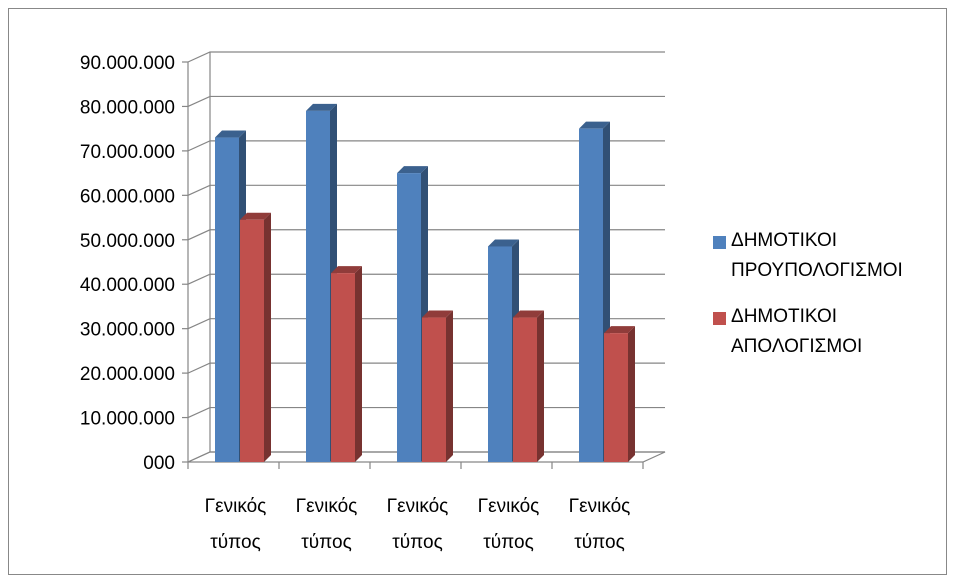 This screenshot has width=957, height=583. I want to click on y-tick-label: 30.000.000, so click(127, 330).